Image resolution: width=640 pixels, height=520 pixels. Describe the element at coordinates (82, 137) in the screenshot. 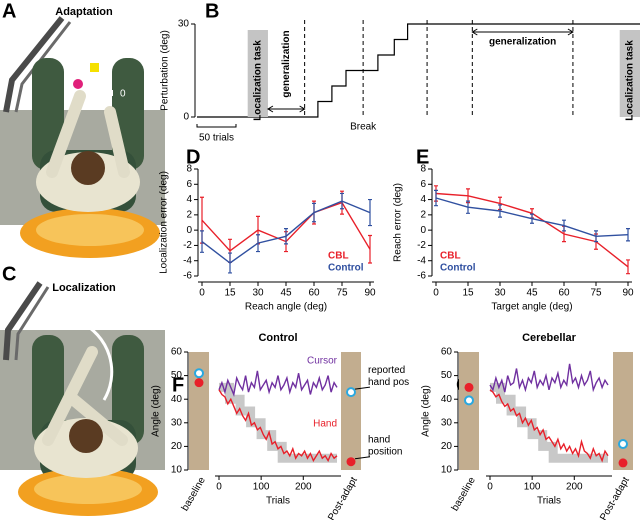

I see `illustration-adaptation` at that location.